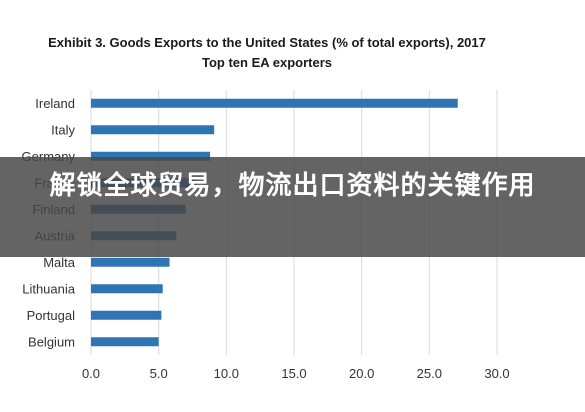 This screenshot has height=412, width=585. What do you see at coordinates (274, 103) in the screenshot?
I see `bar-ireland` at bounding box center [274, 103].